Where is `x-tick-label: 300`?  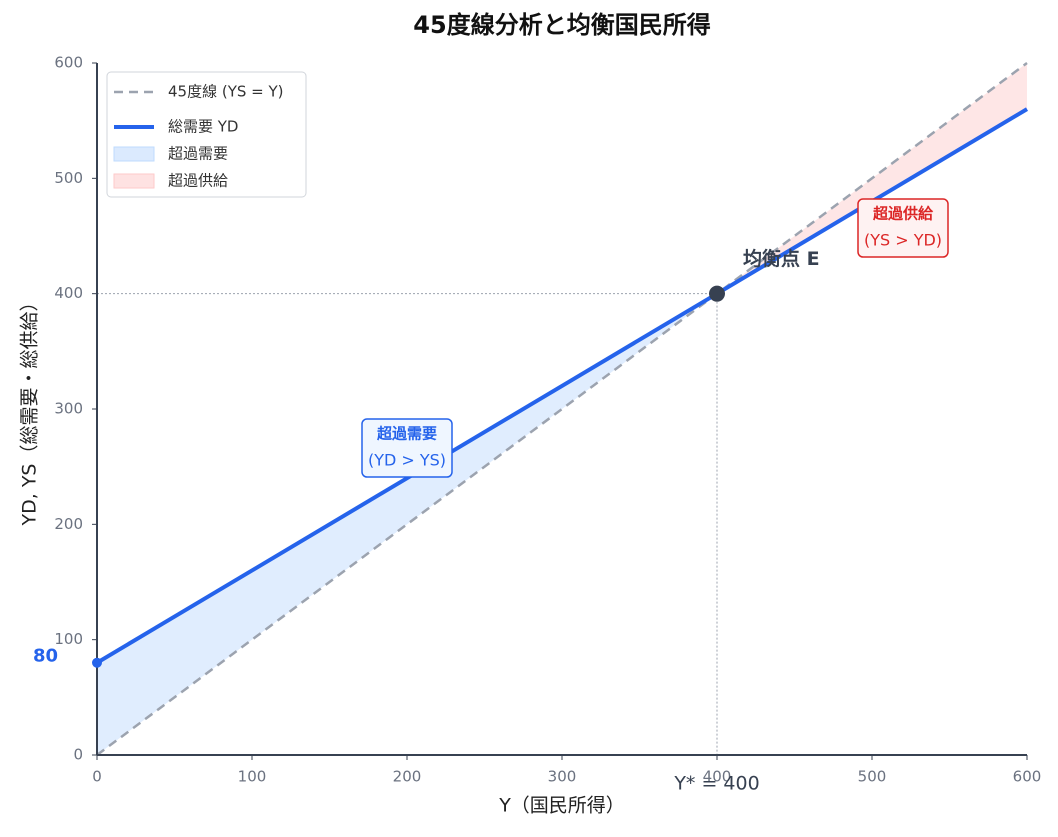
x-tick-label: 300 is located at coordinates (562, 777).